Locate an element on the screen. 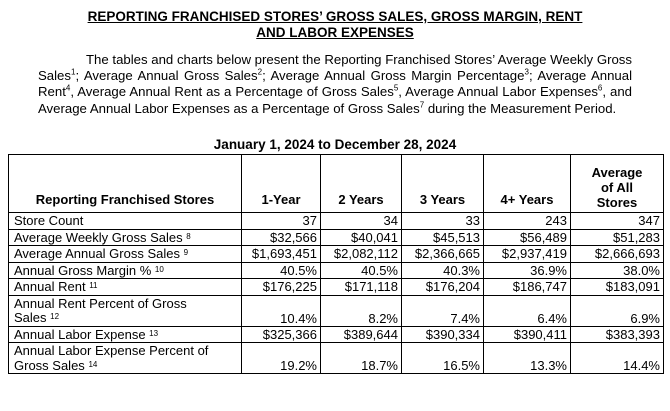 This screenshot has width=670, height=411. intro-text: ; Average Annual Gross Margin Percentage is located at coordinates (393, 76).